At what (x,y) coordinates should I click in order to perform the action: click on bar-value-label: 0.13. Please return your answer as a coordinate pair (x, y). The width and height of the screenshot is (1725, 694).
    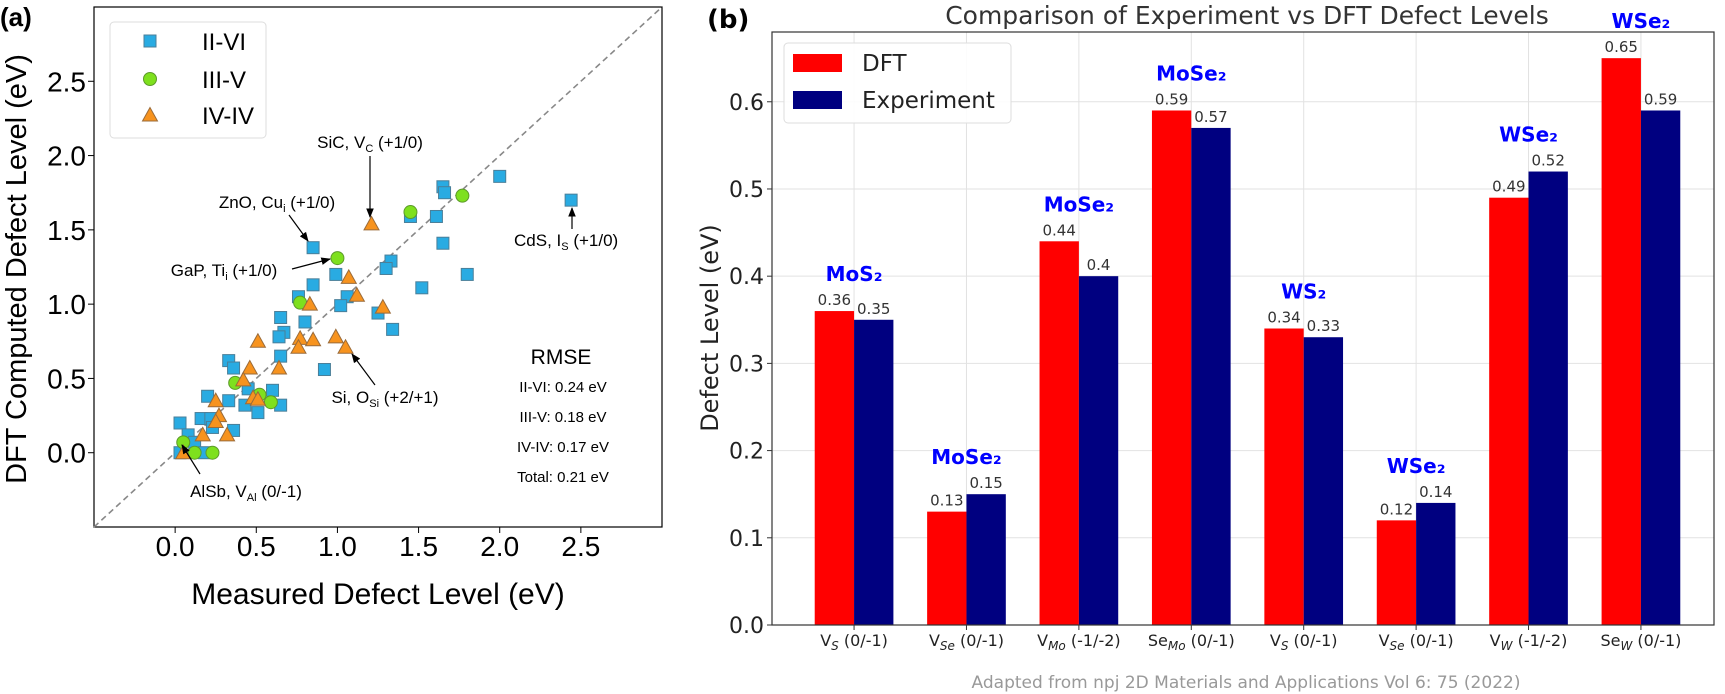
    Looking at the image, I should click on (946, 501).